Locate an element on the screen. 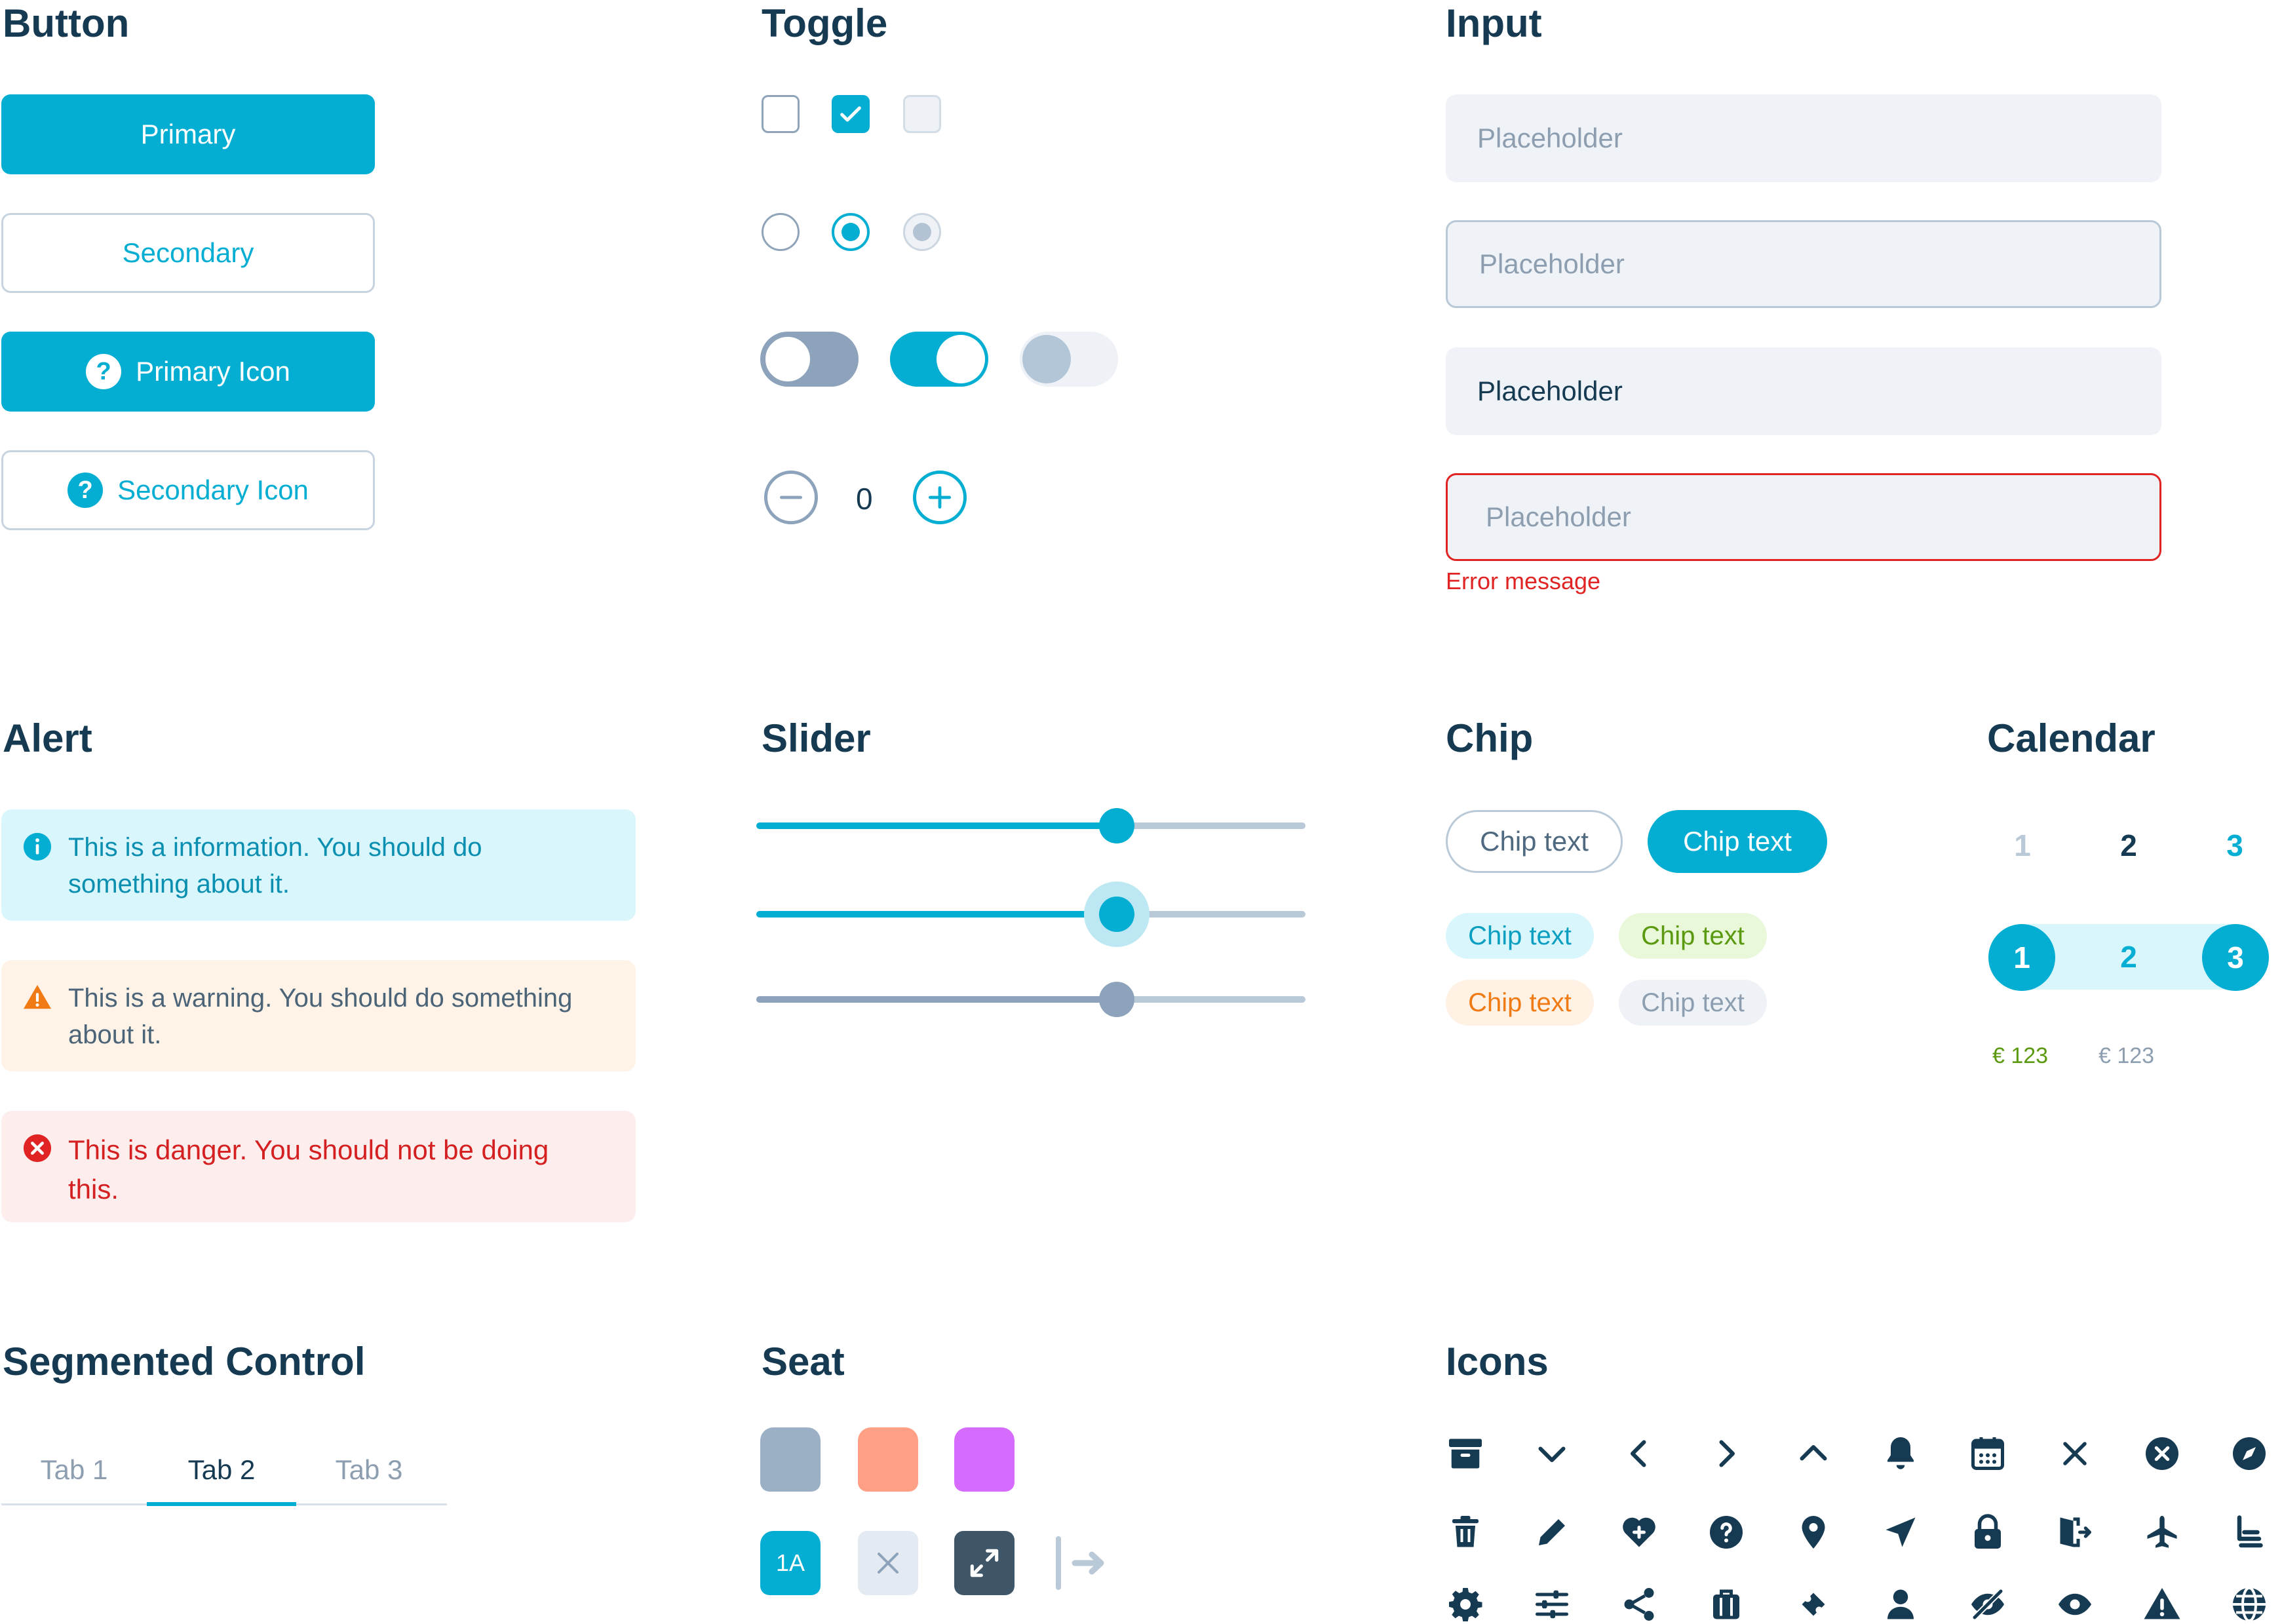 The height and width of the screenshot is (1624, 2282). secondary-icon-button-label: Secondary Icon is located at coordinates (213, 489).